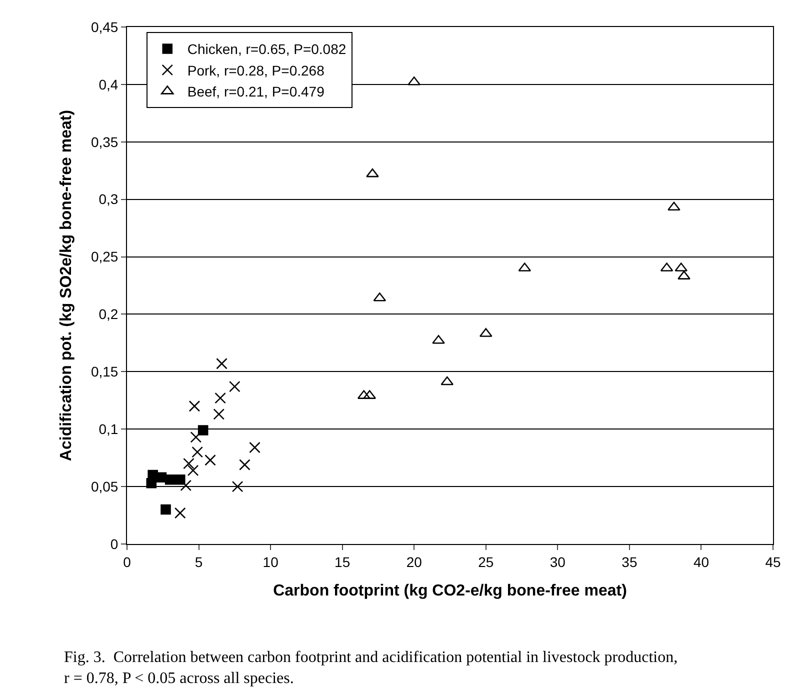 This screenshot has width=793, height=697. Describe the element at coordinates (414, 562) in the screenshot. I see `x-tick-label: 20` at that location.